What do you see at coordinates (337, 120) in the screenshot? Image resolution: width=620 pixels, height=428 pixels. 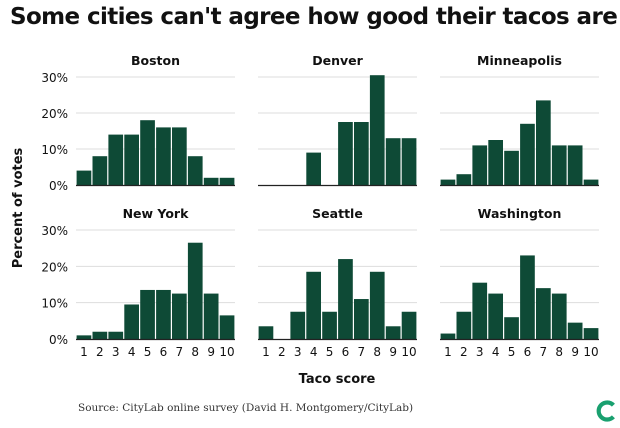 I see `panel-denver: Denver` at bounding box center [337, 120].